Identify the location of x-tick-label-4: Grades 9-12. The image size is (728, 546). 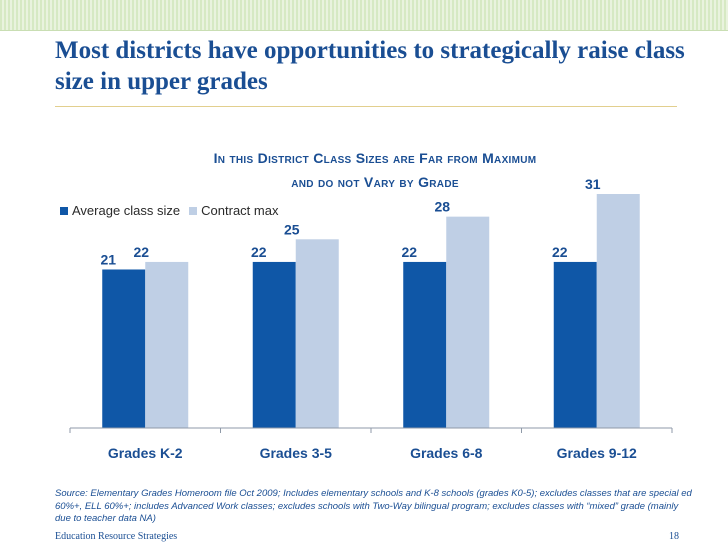
(597, 453).